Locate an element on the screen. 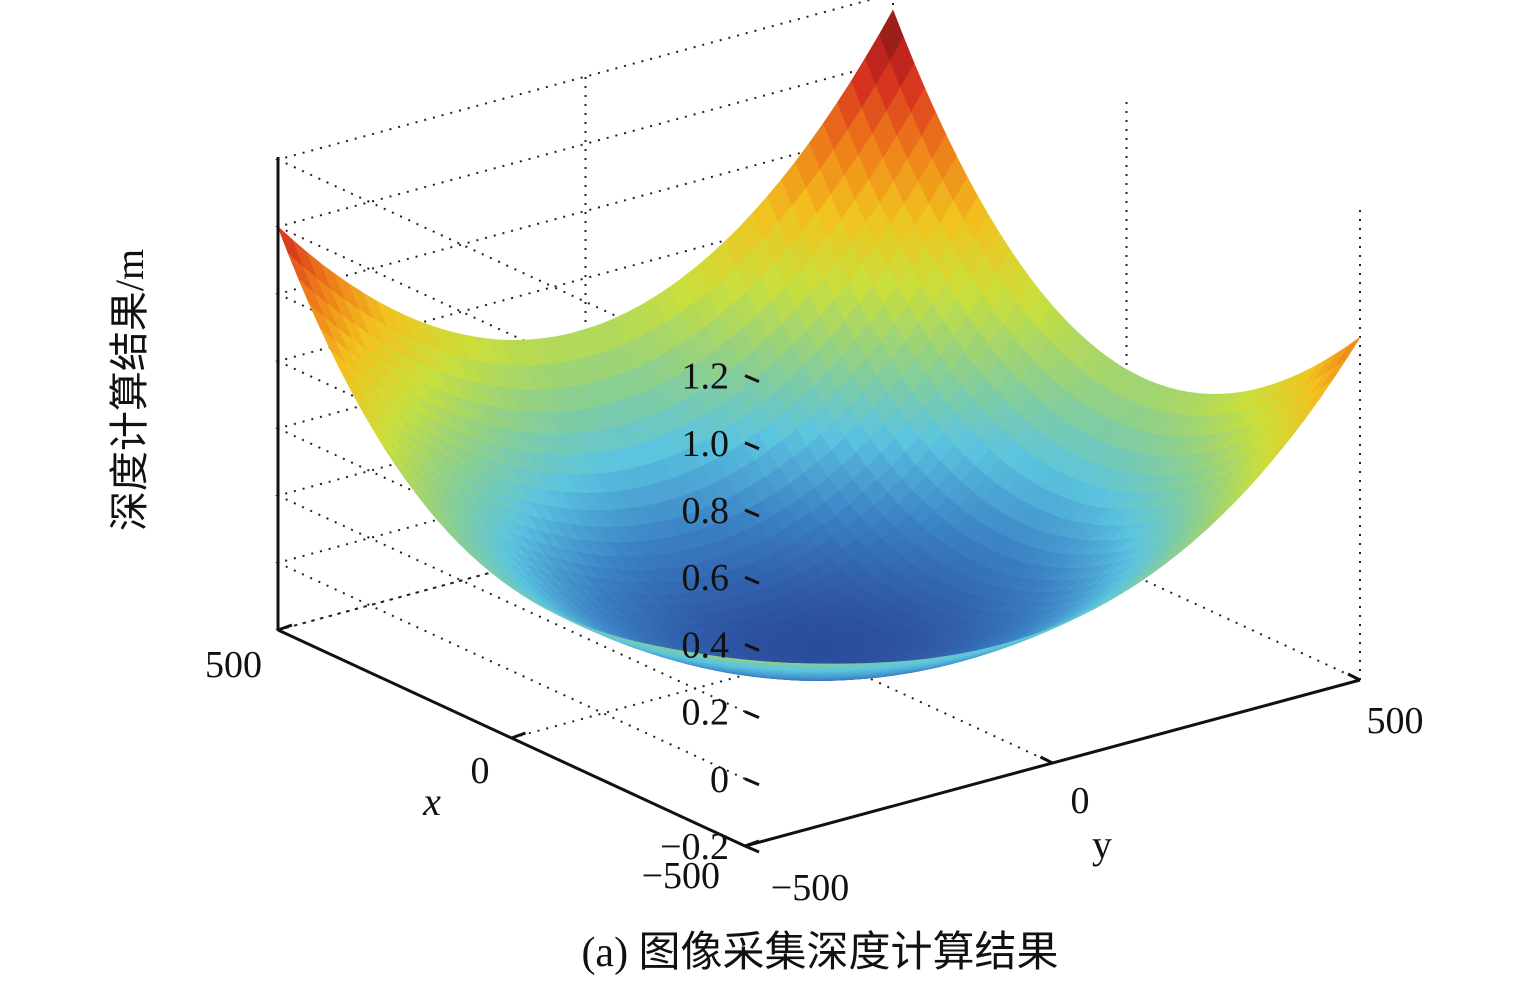 This screenshot has width=1535, height=989. z-tick-label-0: 1.2 is located at coordinates (706, 377).